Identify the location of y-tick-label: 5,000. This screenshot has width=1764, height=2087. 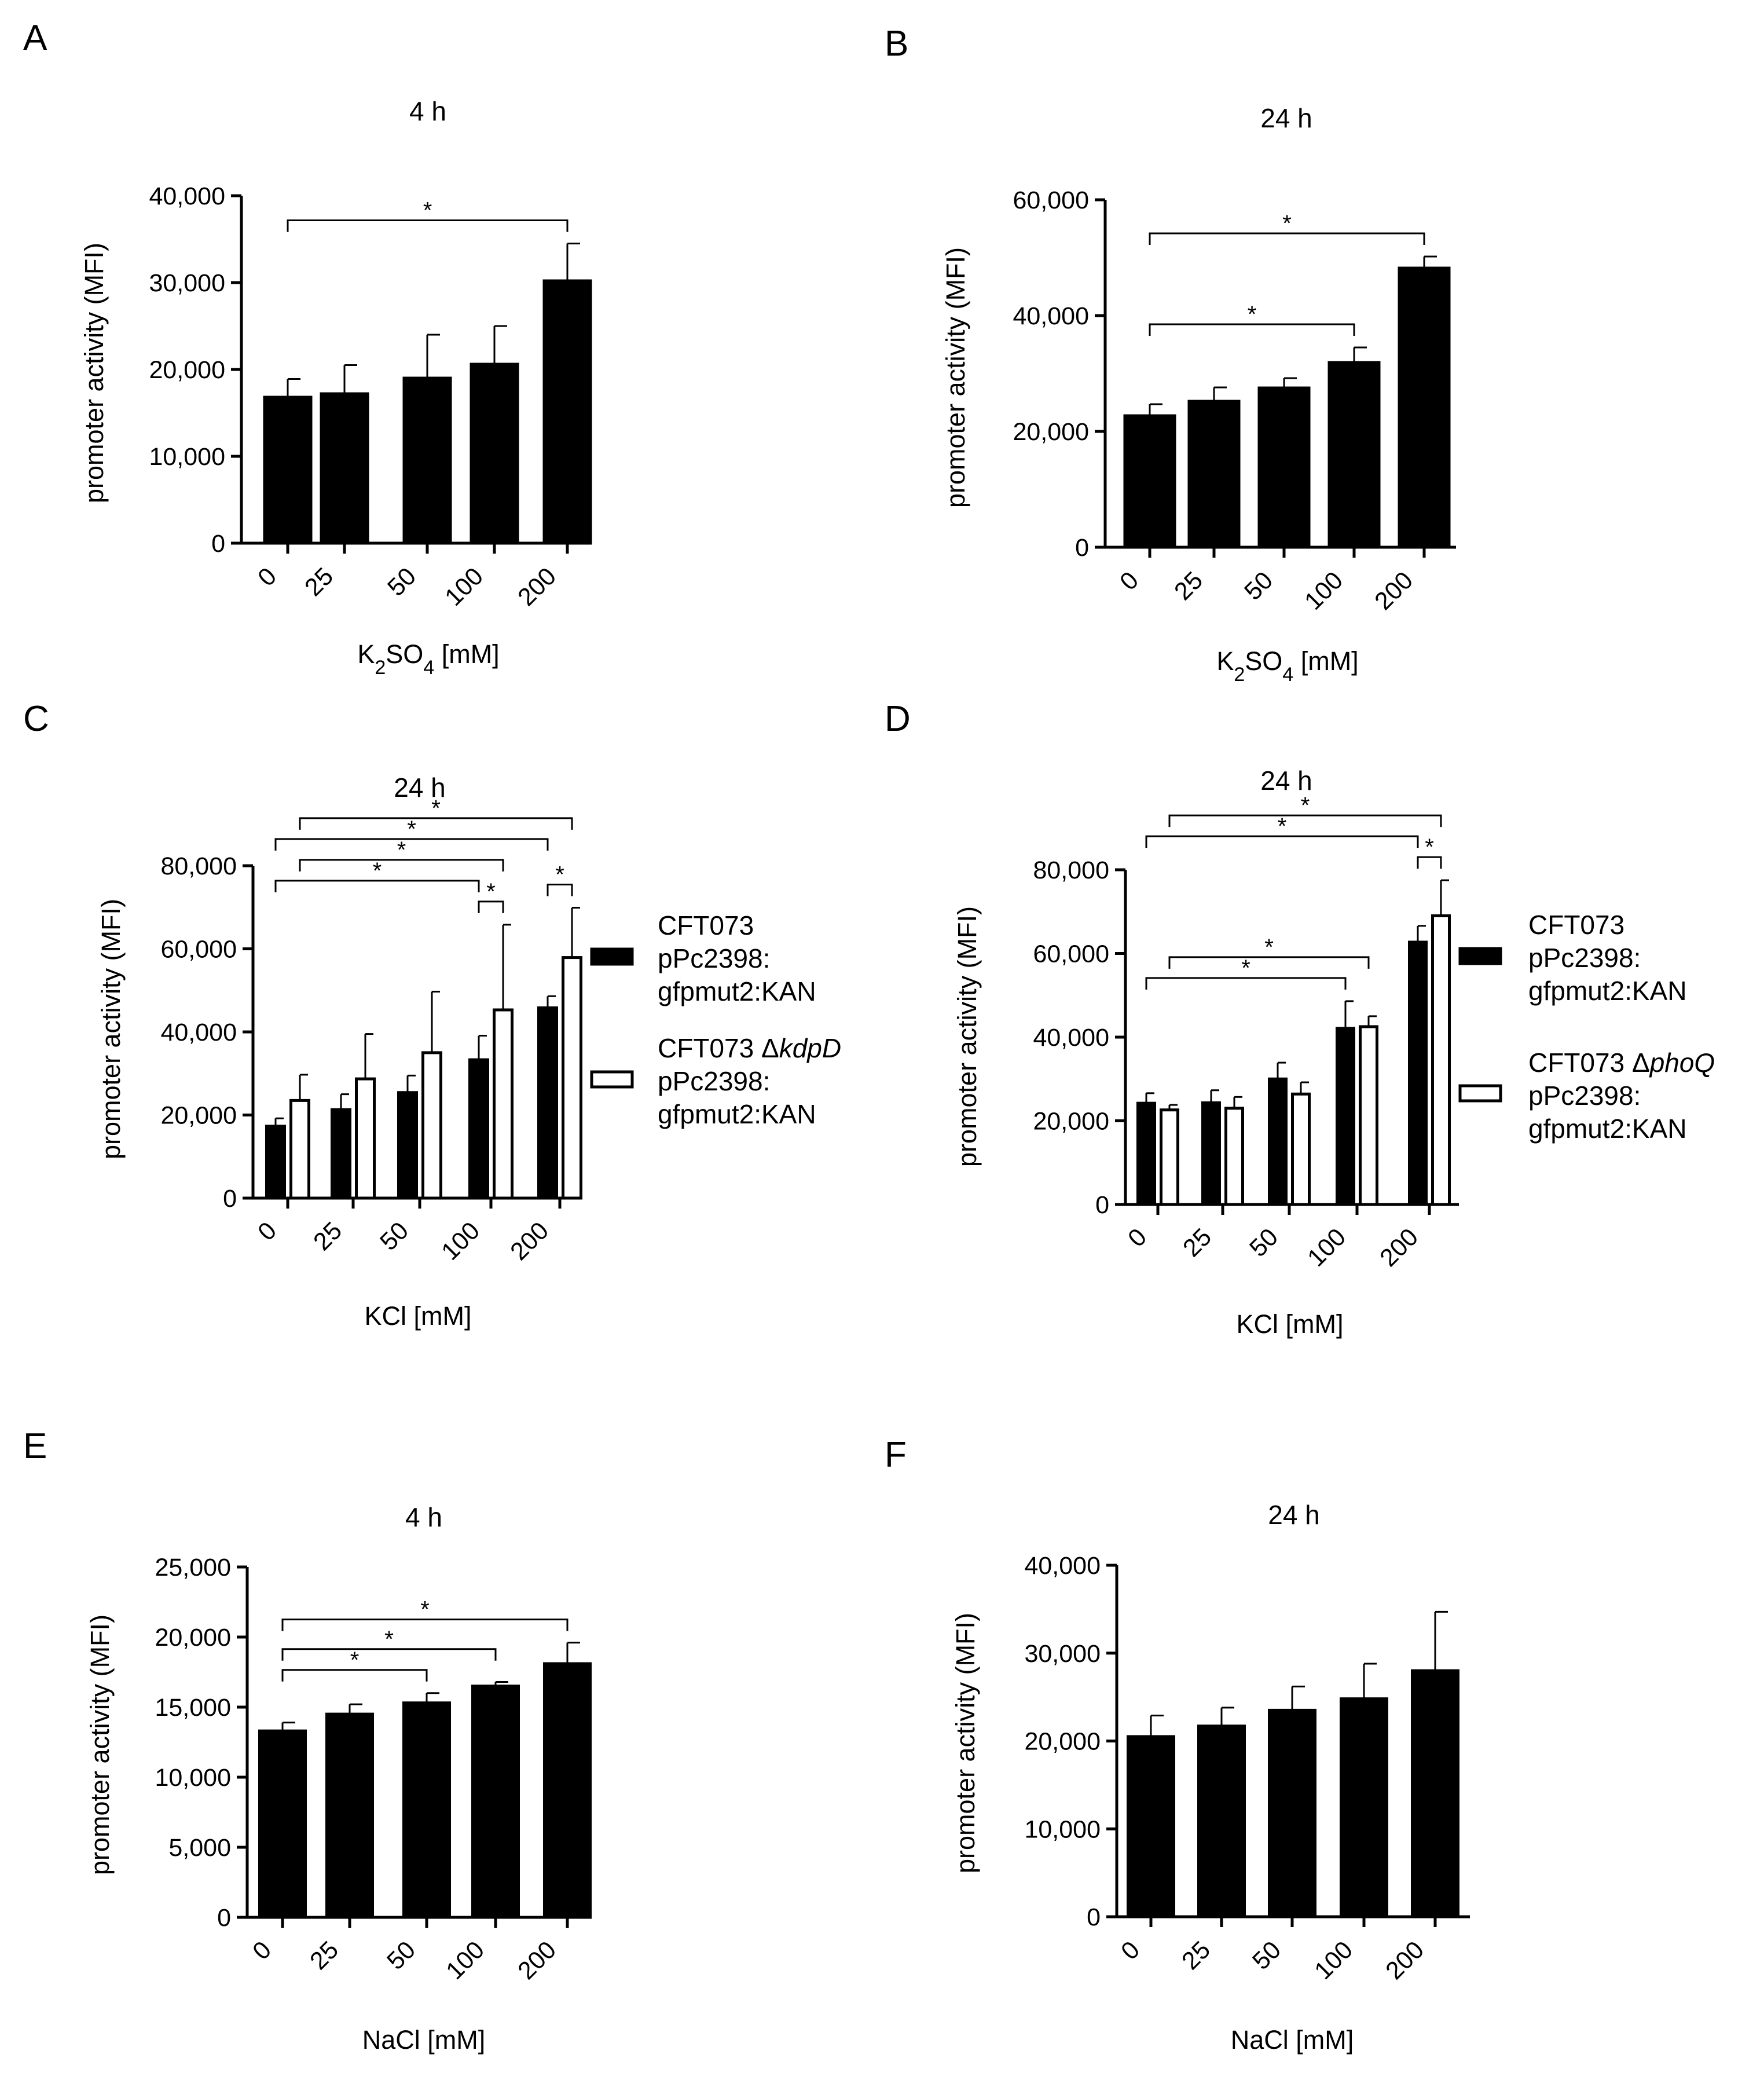
(200, 1848).